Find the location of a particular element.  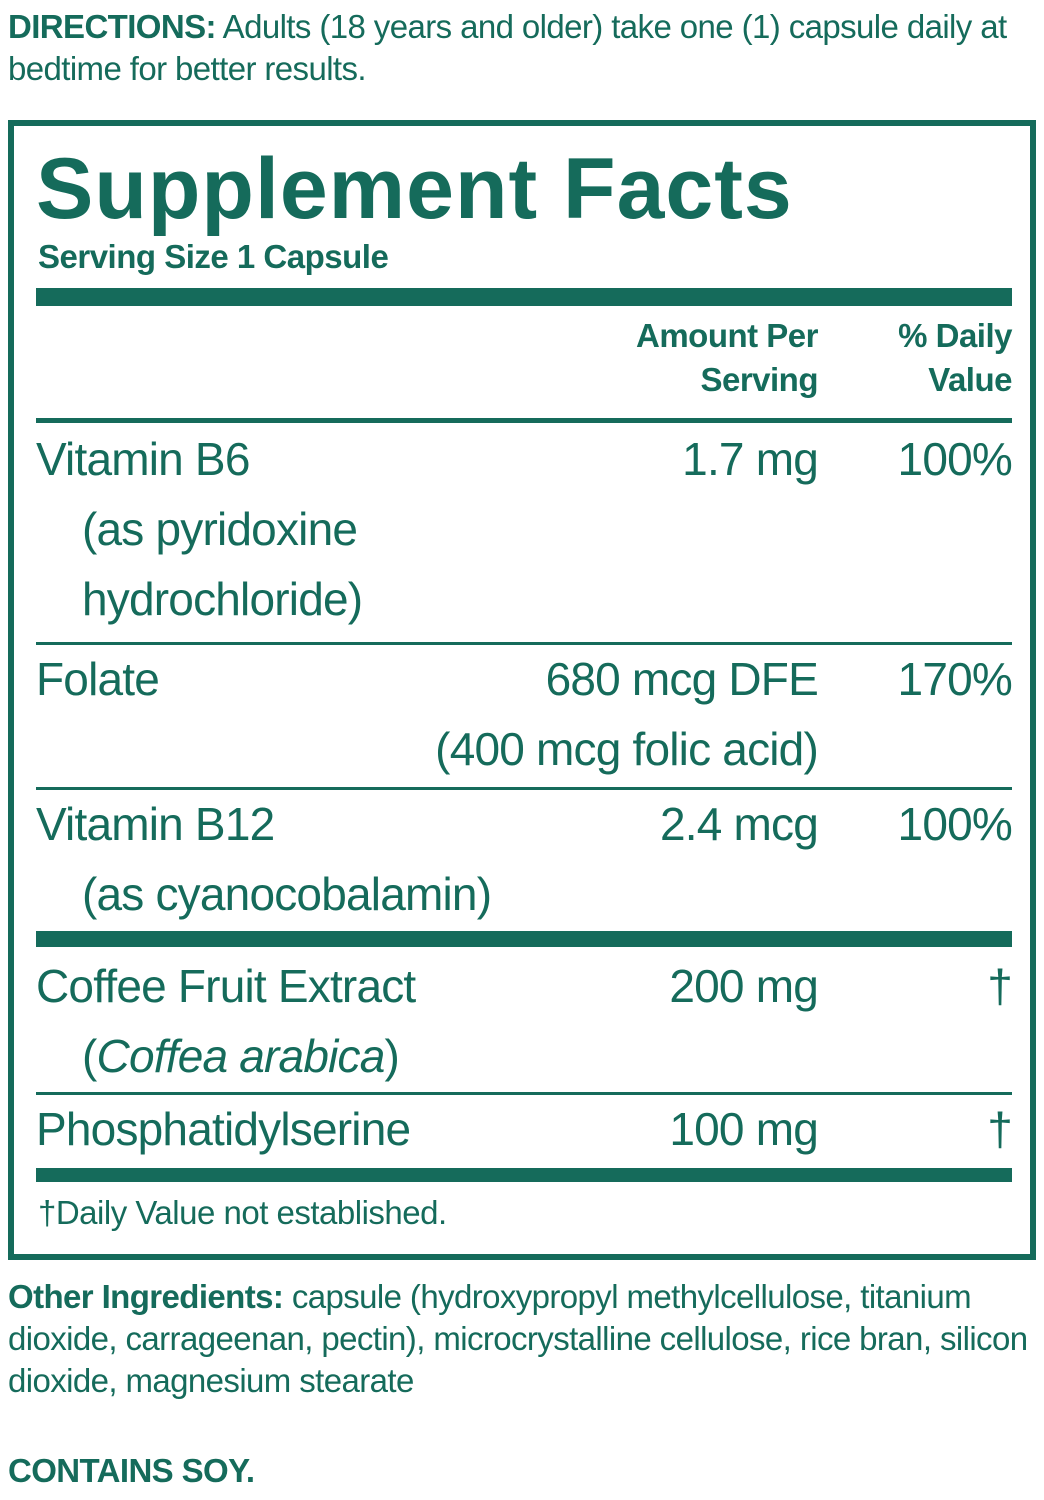

facts-title: Supplement Facts is located at coordinates (414, 189).